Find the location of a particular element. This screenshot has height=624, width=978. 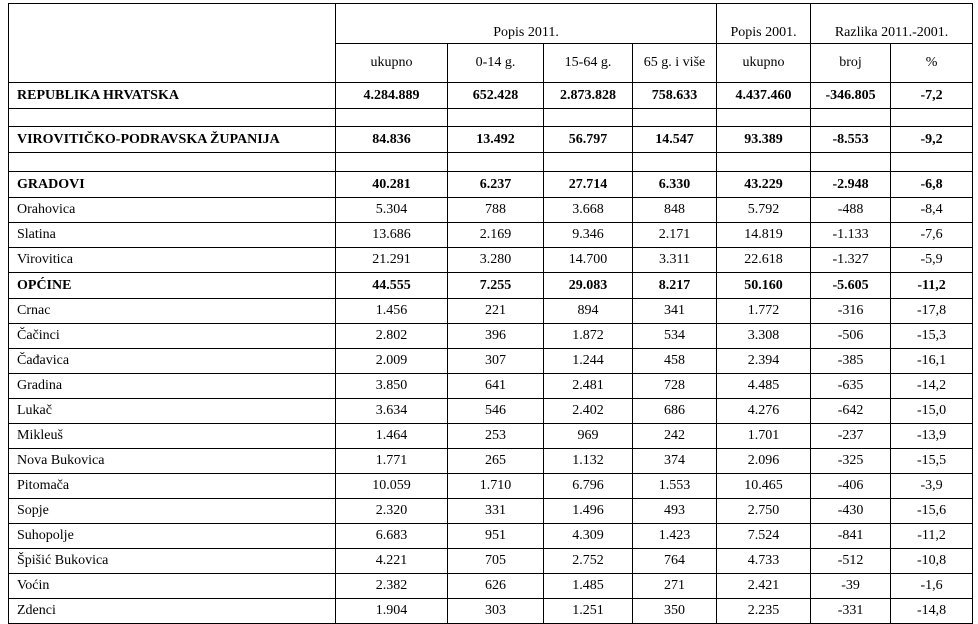

column-header: % is located at coordinates (932, 63).